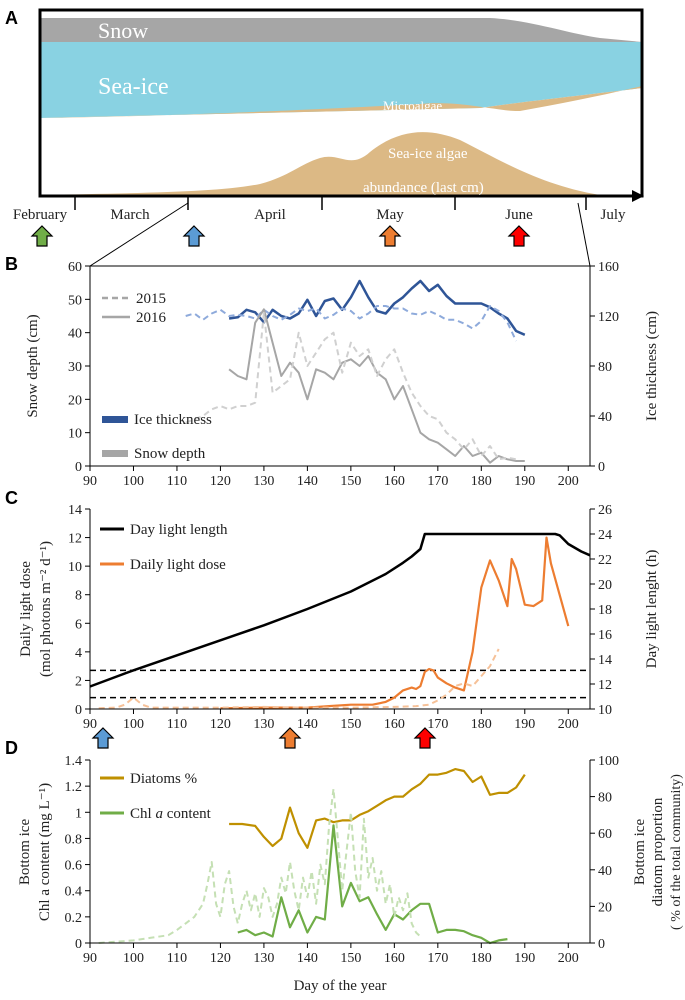  I want to click on chart-b-xtick-label: 170, so click(437, 481).